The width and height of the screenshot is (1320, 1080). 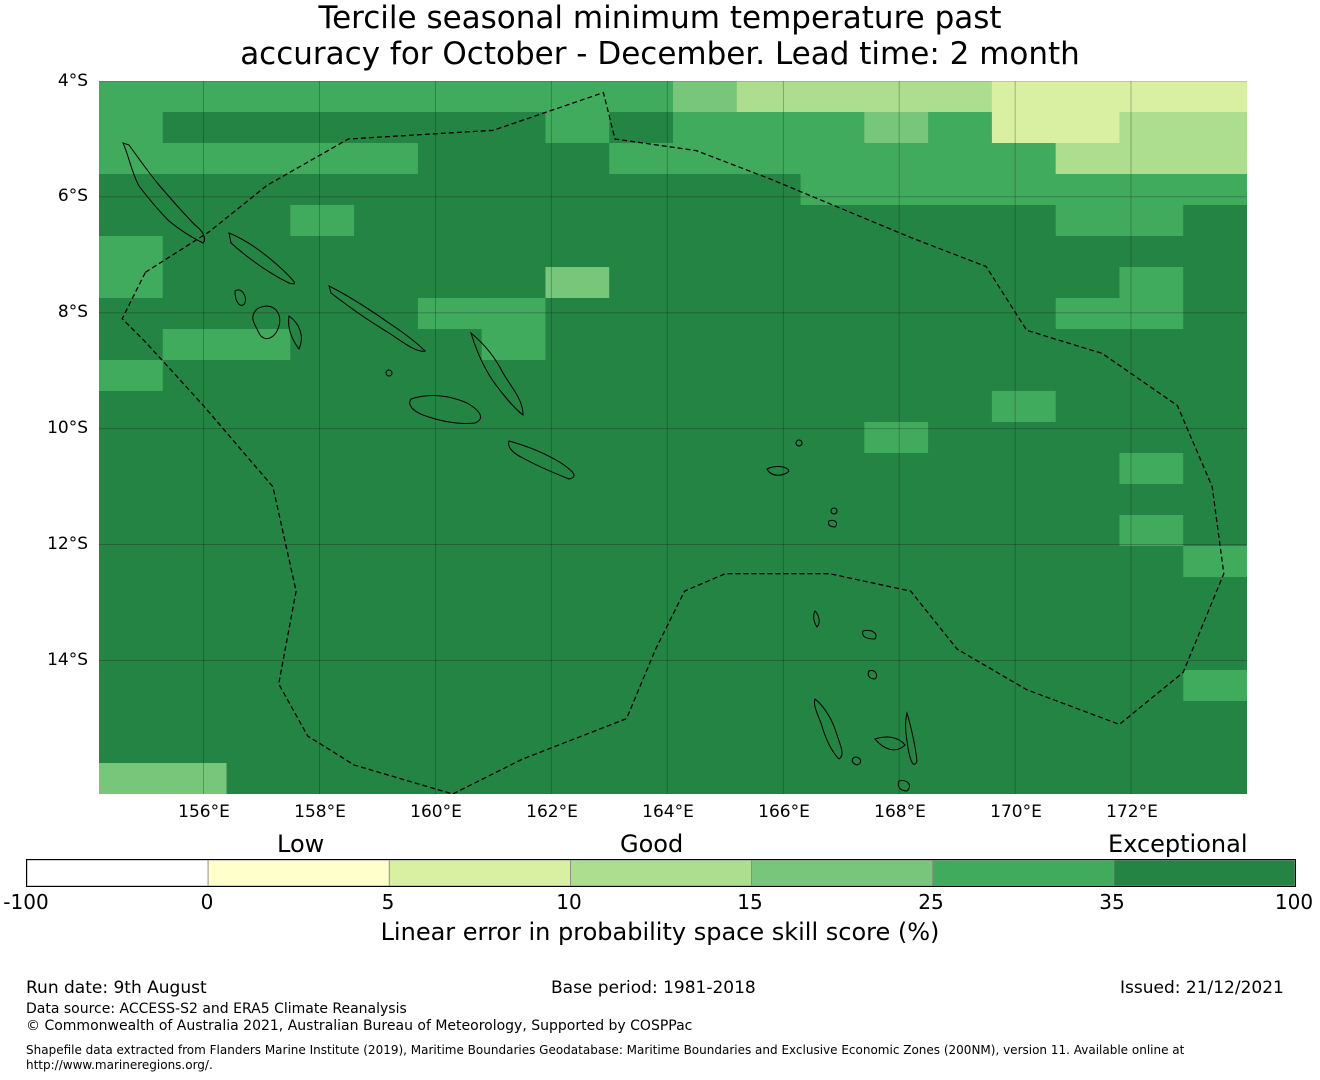 I want to click on lon-label-168e: 168°E, so click(x=900, y=812).